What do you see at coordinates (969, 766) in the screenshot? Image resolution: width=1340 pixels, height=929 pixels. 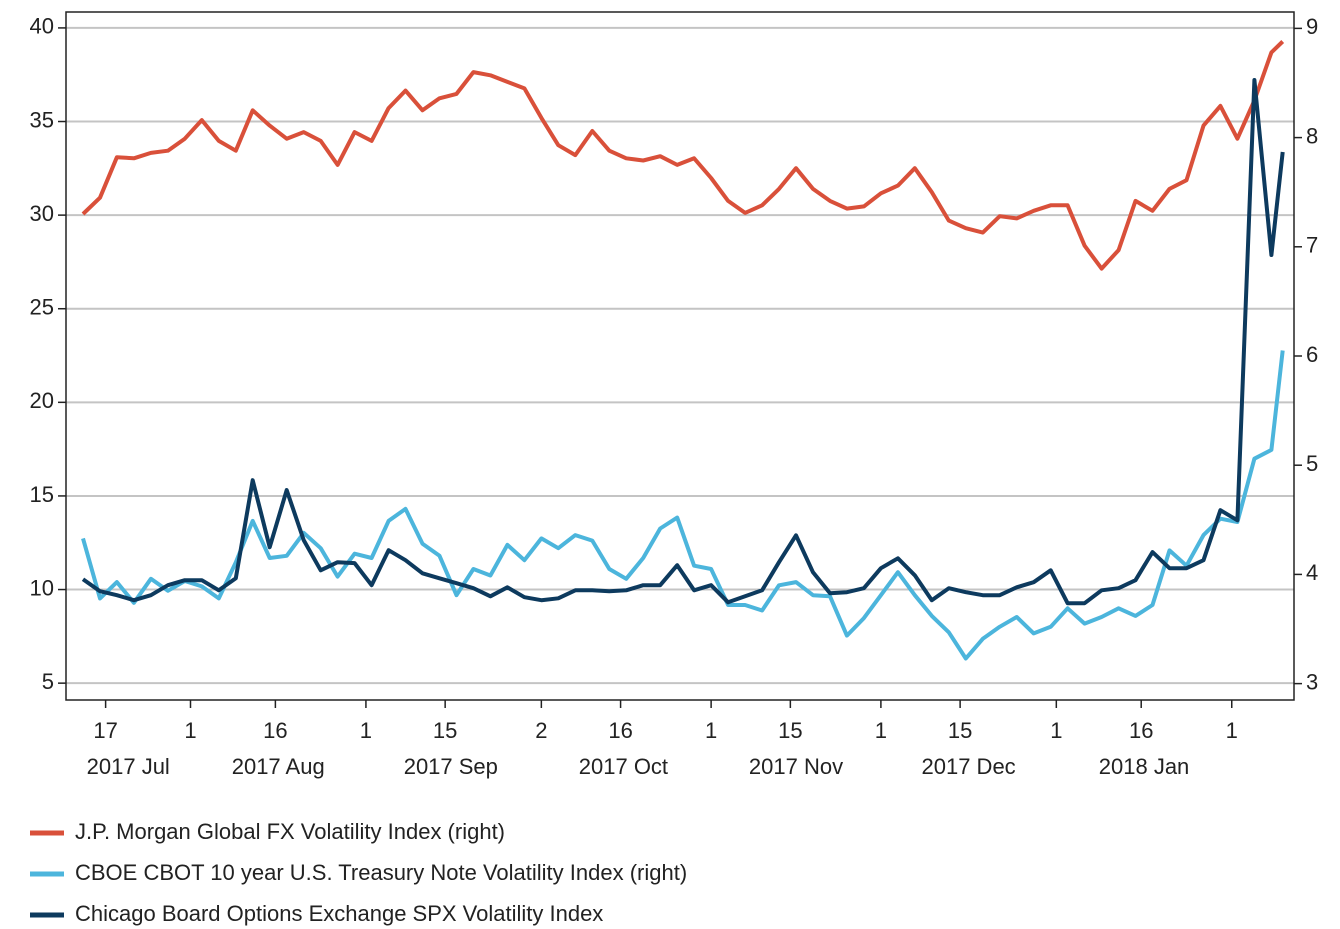 I see `x-group-label: 2017 Dec` at bounding box center [969, 766].